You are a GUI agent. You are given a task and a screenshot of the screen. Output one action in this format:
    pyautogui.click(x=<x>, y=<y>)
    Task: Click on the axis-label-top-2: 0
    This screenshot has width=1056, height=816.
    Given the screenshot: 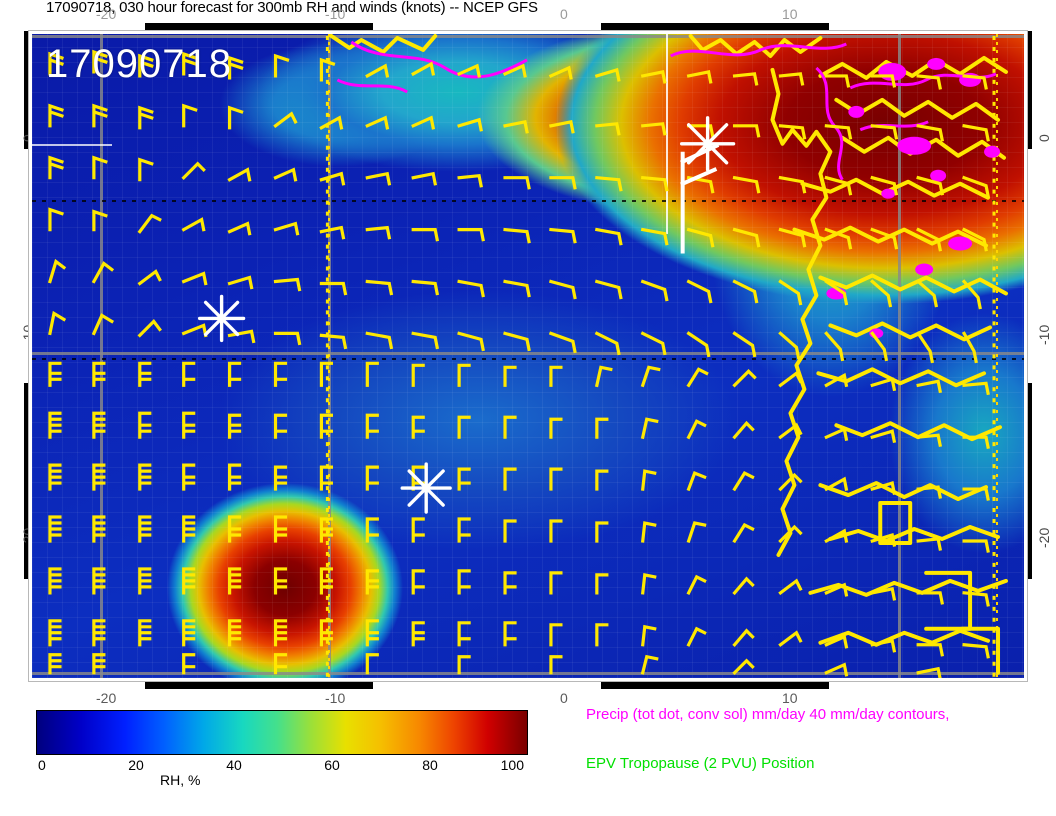 What is the action you would take?
    pyautogui.click(x=564, y=14)
    